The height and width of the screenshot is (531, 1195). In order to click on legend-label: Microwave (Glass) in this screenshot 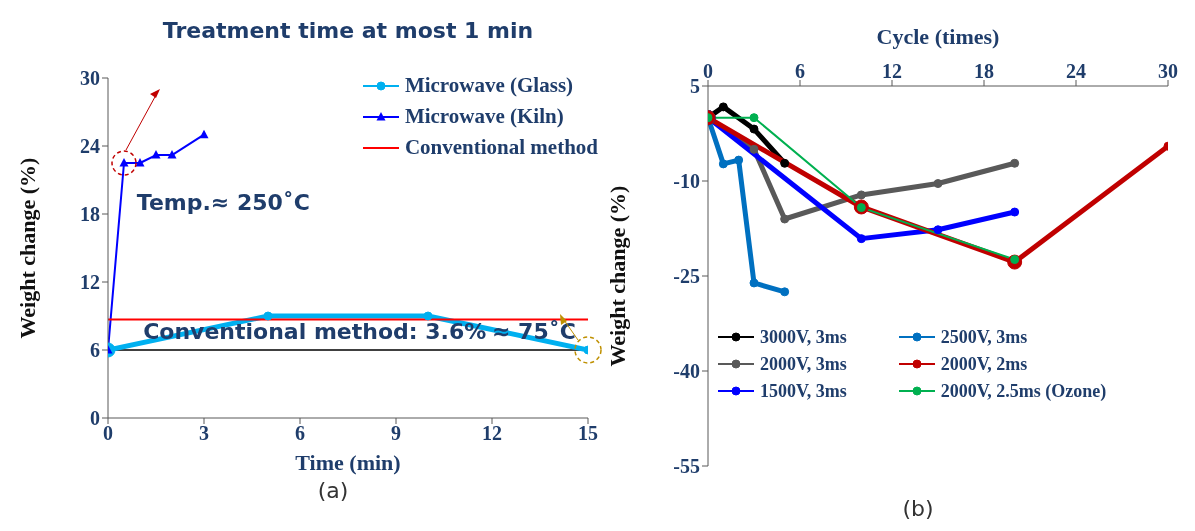, I will do `click(489, 85)`.